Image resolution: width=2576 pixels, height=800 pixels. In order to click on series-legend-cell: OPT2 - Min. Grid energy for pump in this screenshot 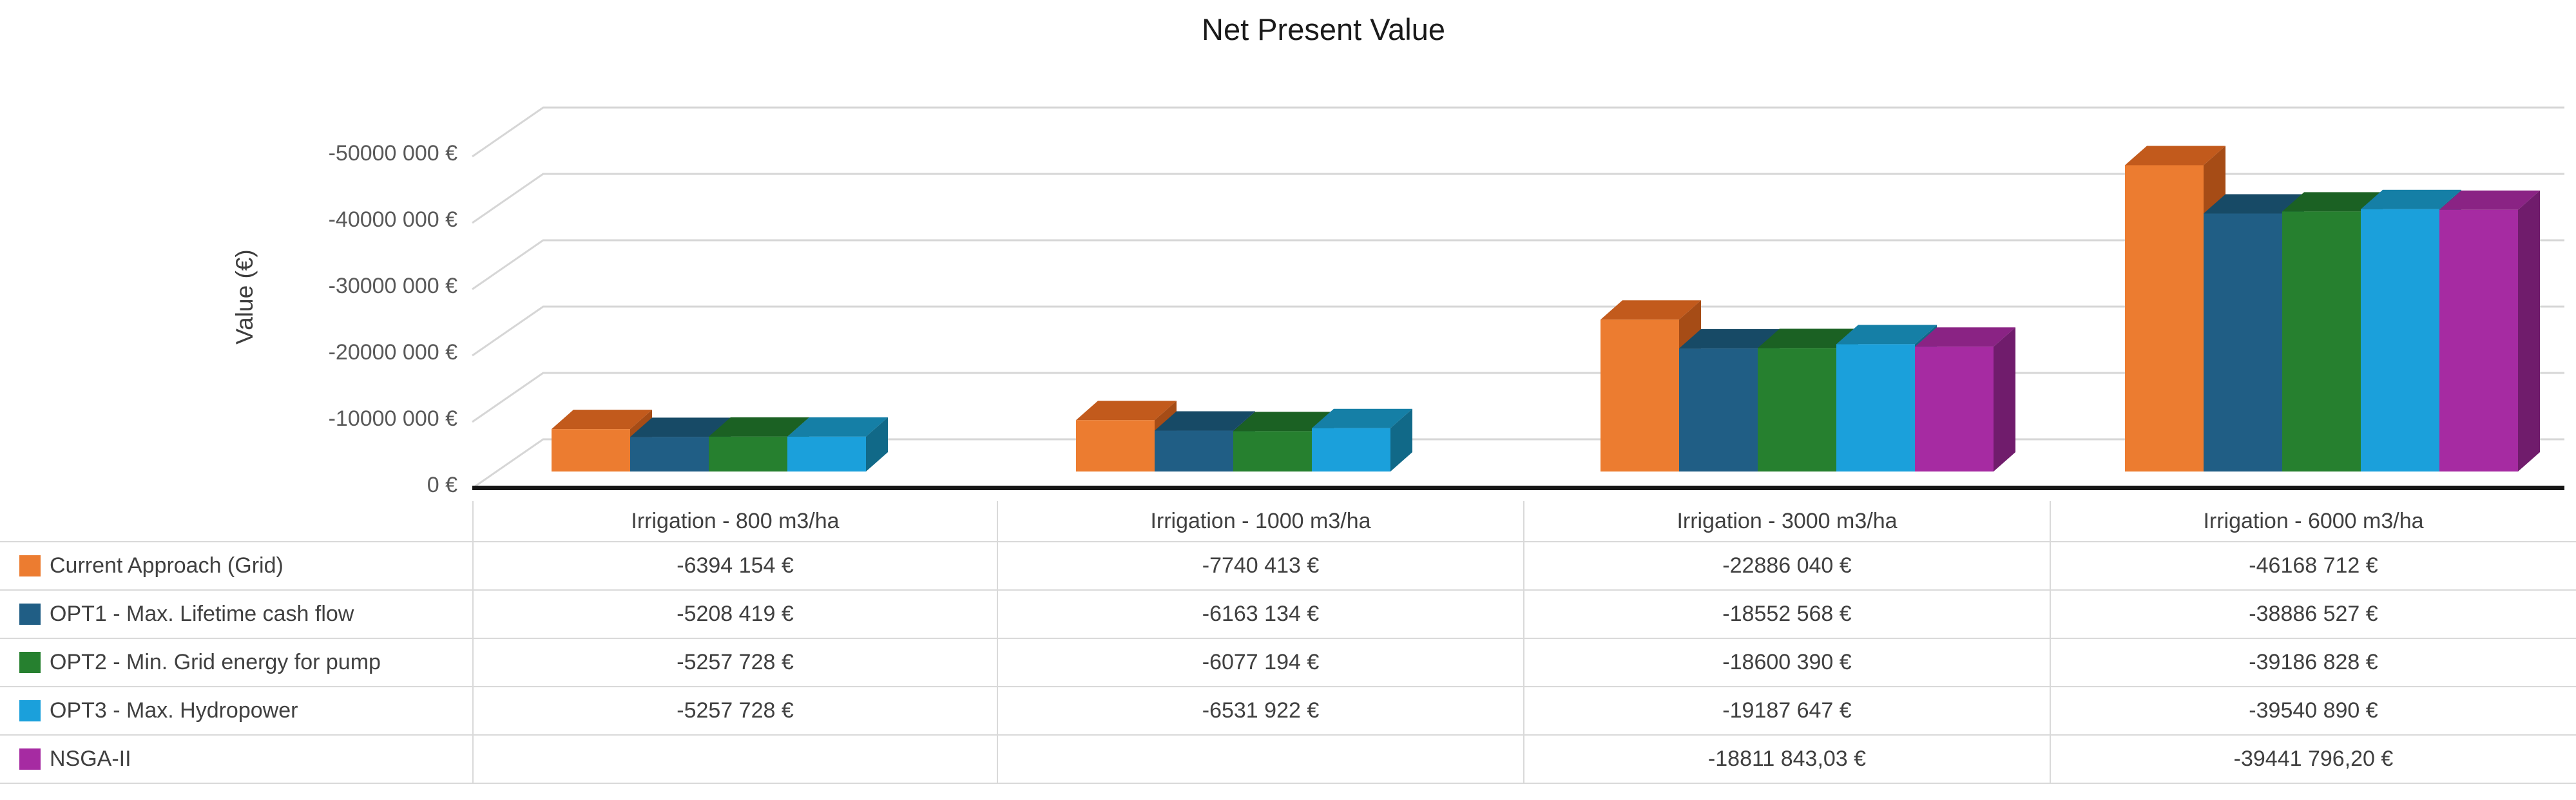, I will do `click(236, 663)`.